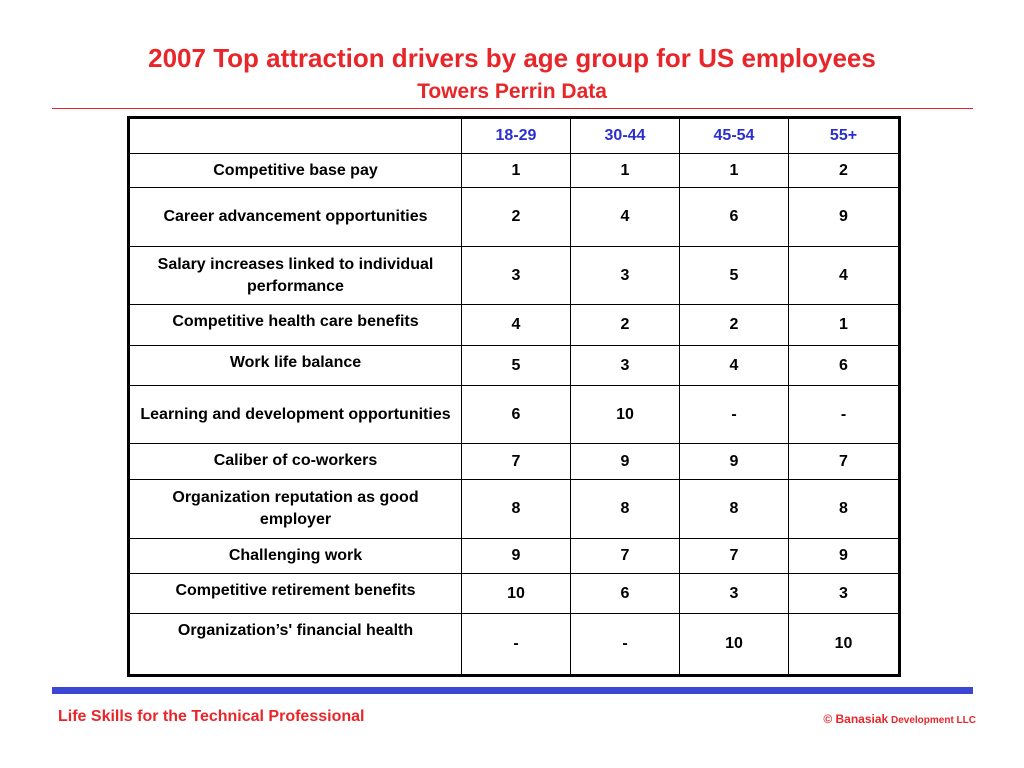 The width and height of the screenshot is (1024, 768). I want to click on column-header: 55+, so click(844, 135).